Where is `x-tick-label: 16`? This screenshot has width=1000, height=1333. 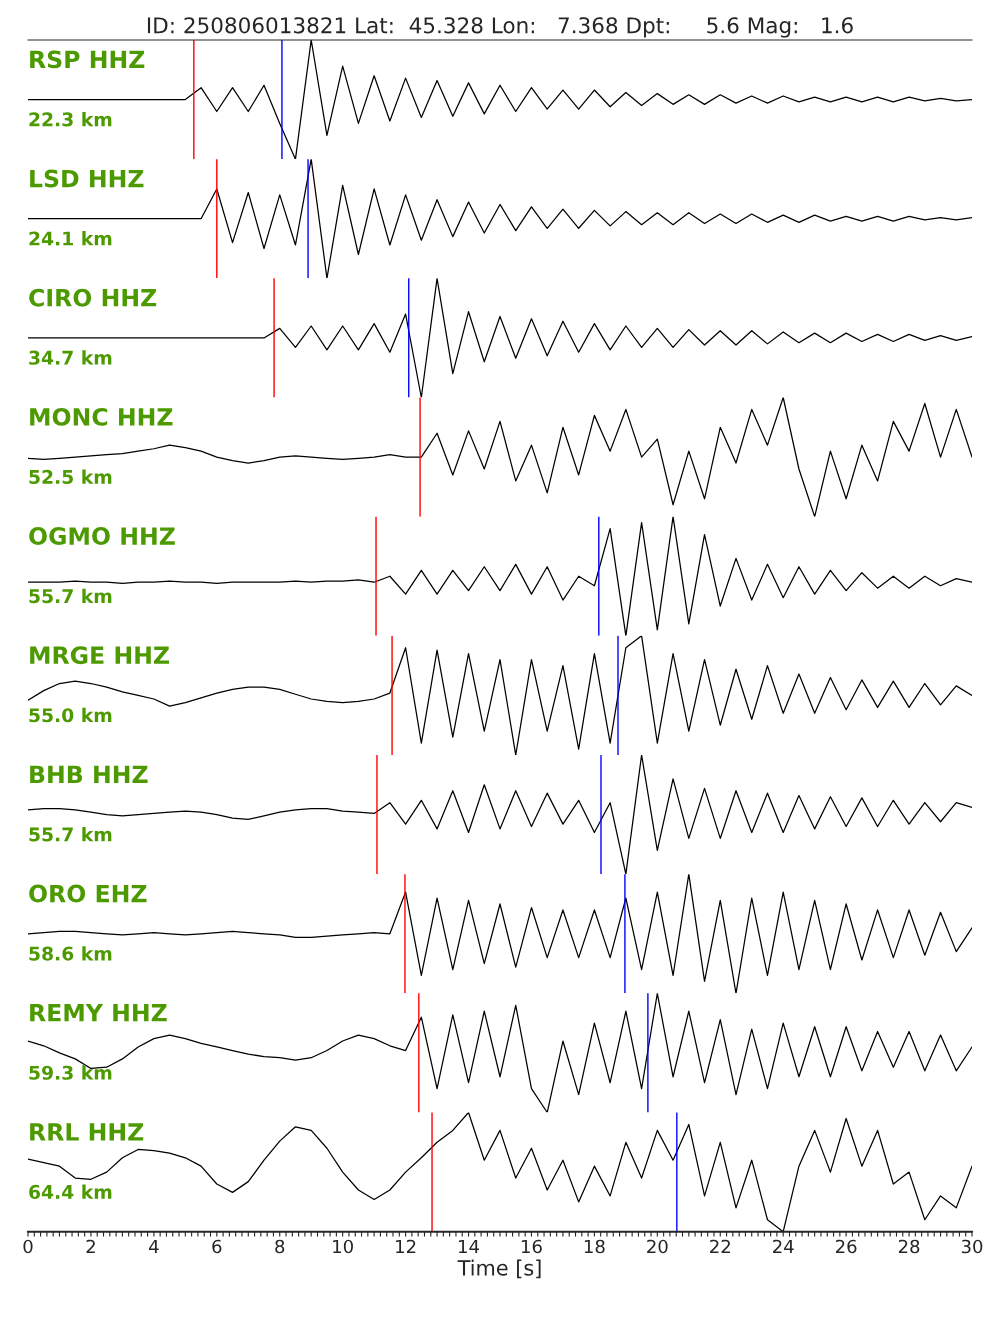 x-tick-label: 16 is located at coordinates (531, 1246).